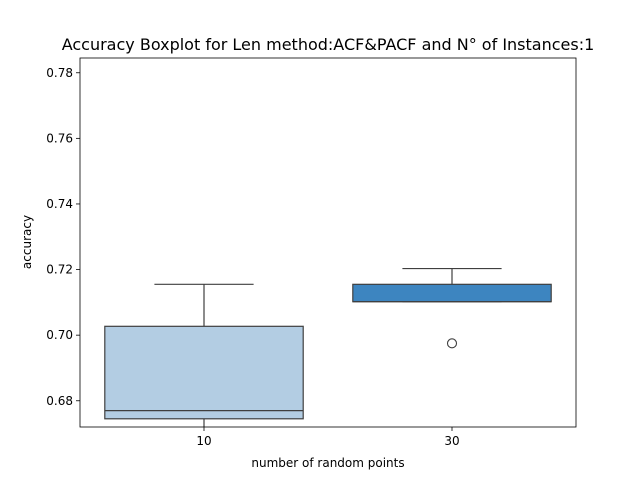 The image size is (640, 480). I want to click on y-tick-label: 0.72, so click(59, 270).